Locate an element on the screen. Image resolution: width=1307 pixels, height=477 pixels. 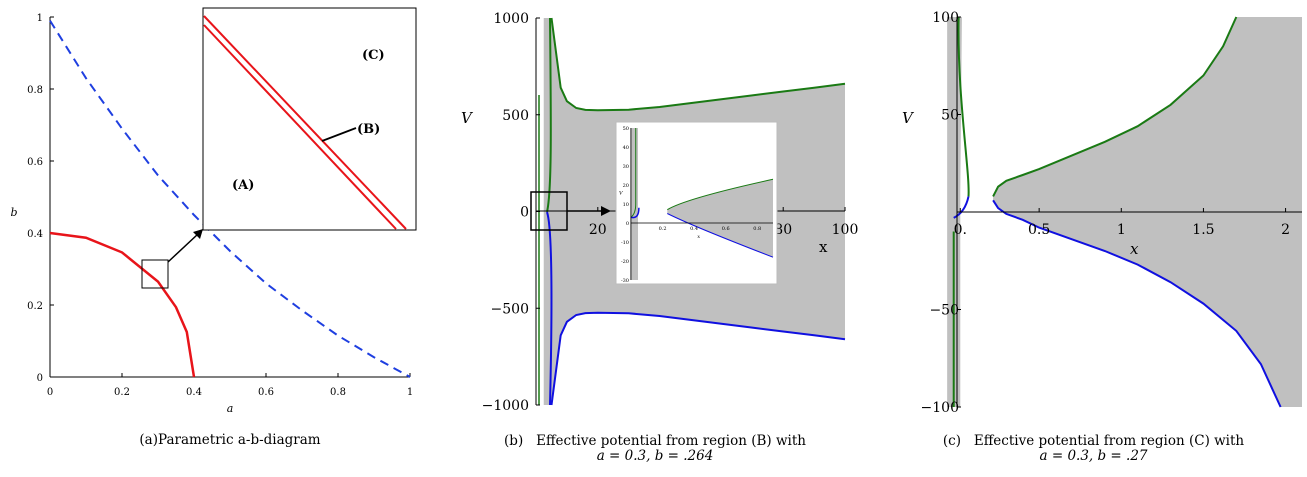
y-tick-label: −100 is located at coordinates (940, 408).